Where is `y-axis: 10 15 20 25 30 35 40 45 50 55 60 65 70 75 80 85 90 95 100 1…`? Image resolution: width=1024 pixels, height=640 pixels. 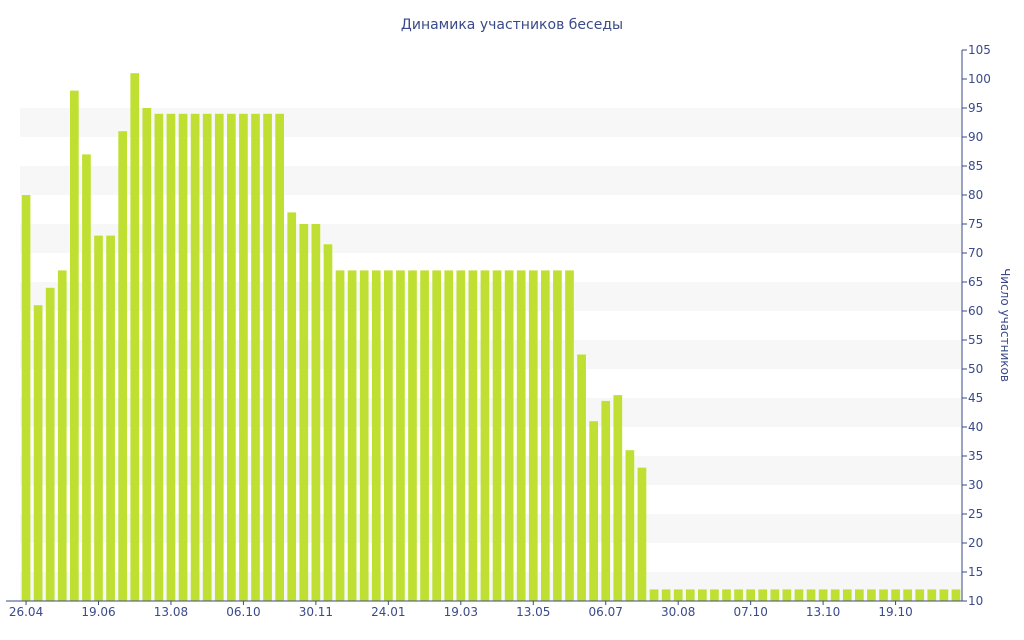 y-axis: 10 15 20 25 30 35 40 45 50 55 60 65 70 75 80 85 90 95 100 1… is located at coordinates (976, 325).